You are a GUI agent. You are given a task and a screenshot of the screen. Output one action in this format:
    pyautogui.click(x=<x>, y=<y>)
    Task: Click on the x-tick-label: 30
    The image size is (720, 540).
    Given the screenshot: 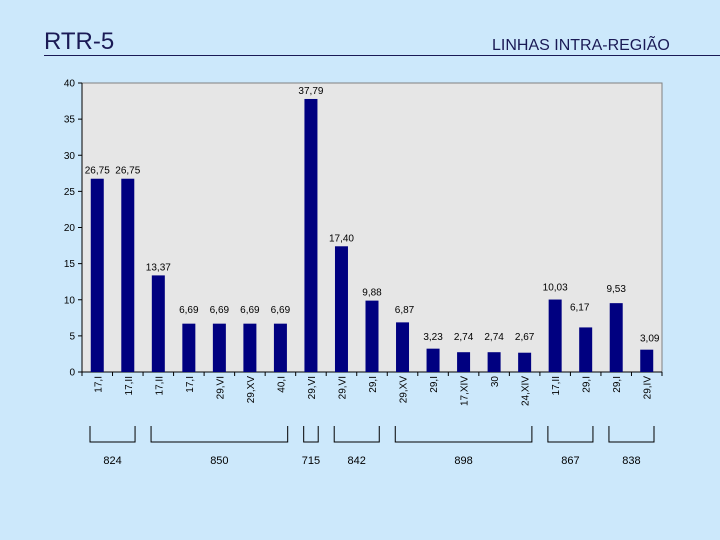 What is the action you would take?
    pyautogui.click(x=495, y=382)
    